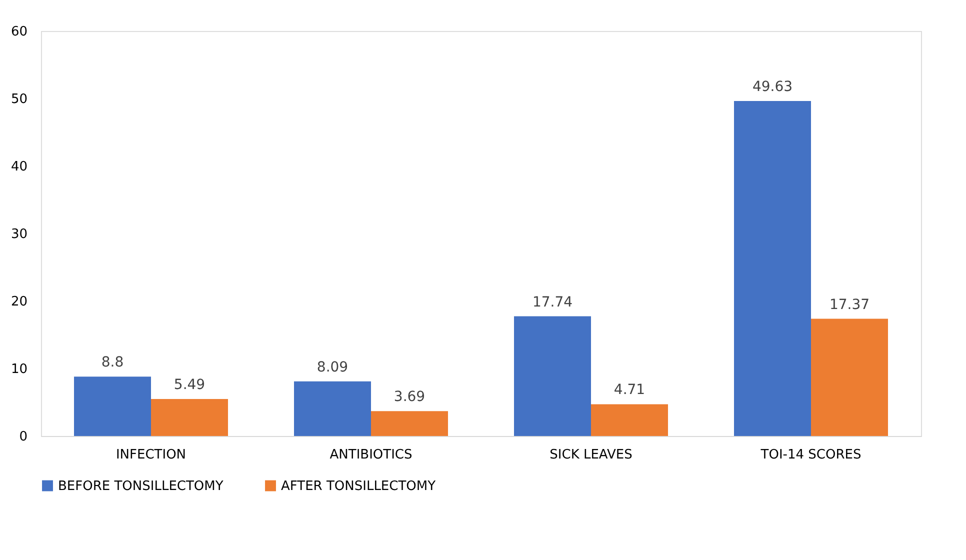 This screenshot has height=560, width=966. What do you see at coordinates (23, 437) in the screenshot?
I see `y-tick-label: 0` at bounding box center [23, 437].